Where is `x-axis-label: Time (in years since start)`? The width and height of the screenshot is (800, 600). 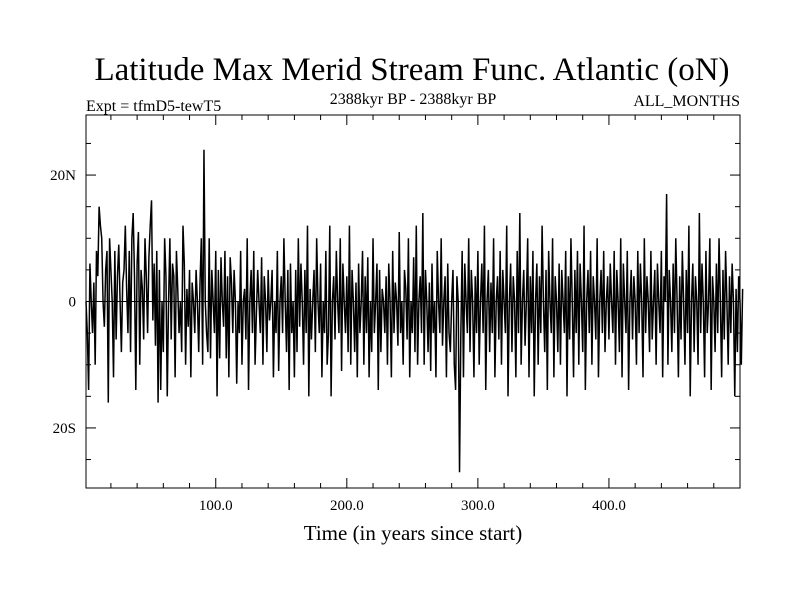 x-axis-label: Time (in years since start) is located at coordinates (413, 533).